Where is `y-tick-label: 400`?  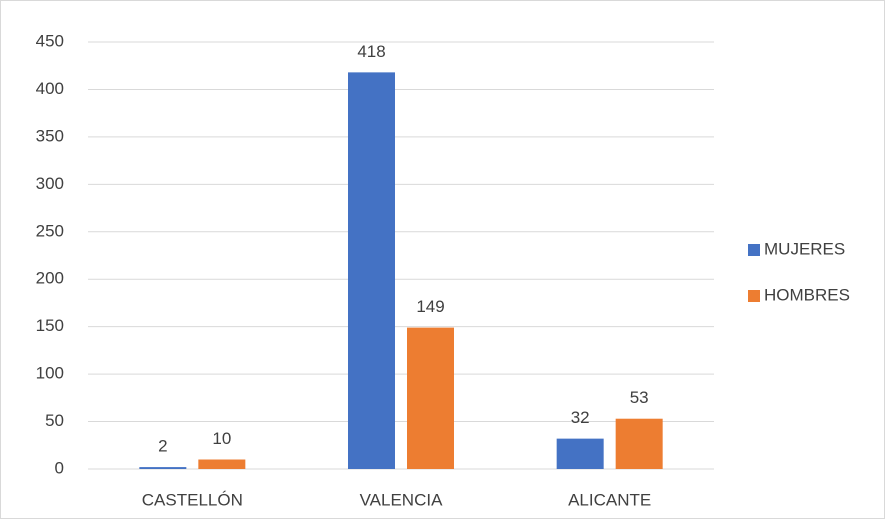
y-tick-label: 400 is located at coordinates (50, 88).